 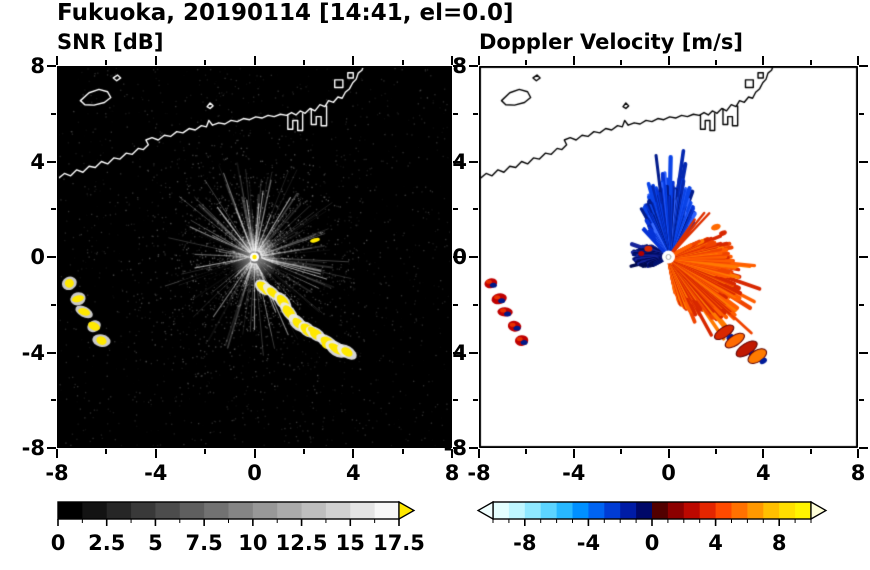 I want to click on y-tick-label: 4, so click(x=459, y=161).